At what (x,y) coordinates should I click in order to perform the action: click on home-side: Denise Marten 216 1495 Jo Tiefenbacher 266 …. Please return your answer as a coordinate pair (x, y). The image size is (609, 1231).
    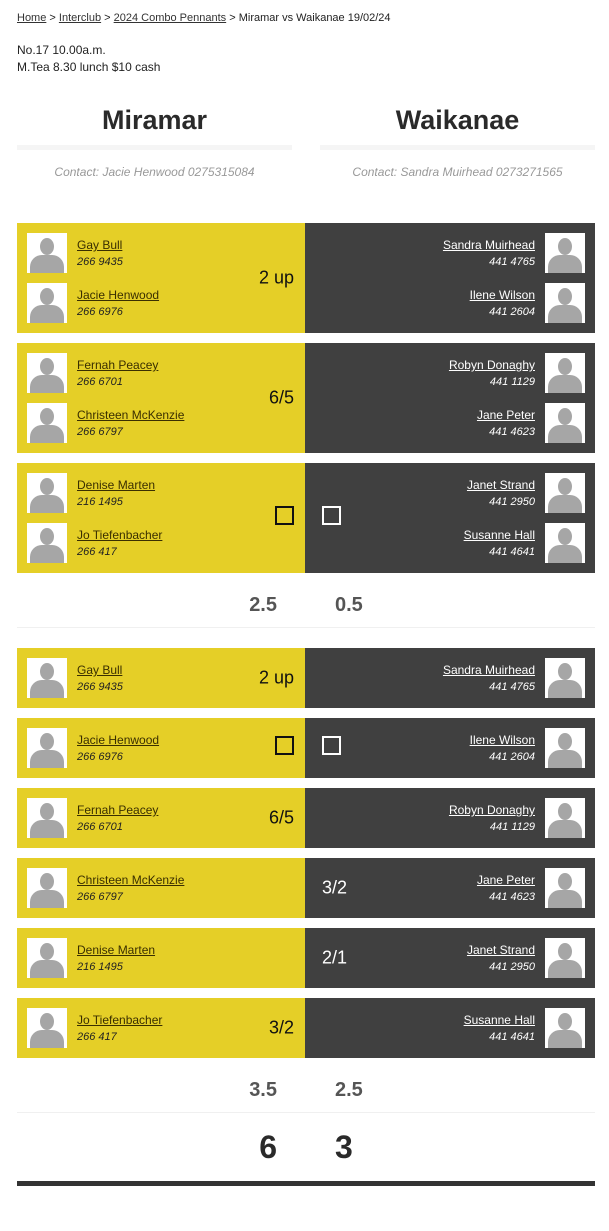
    Looking at the image, I should click on (161, 518).